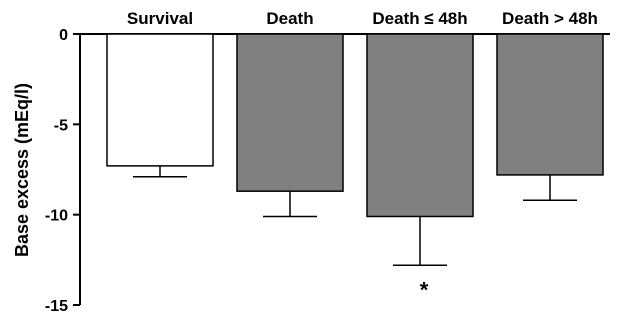 This screenshot has width=626, height=323. Describe the element at coordinates (550, 18) in the screenshot. I see `category-label: Death > 48h` at that location.